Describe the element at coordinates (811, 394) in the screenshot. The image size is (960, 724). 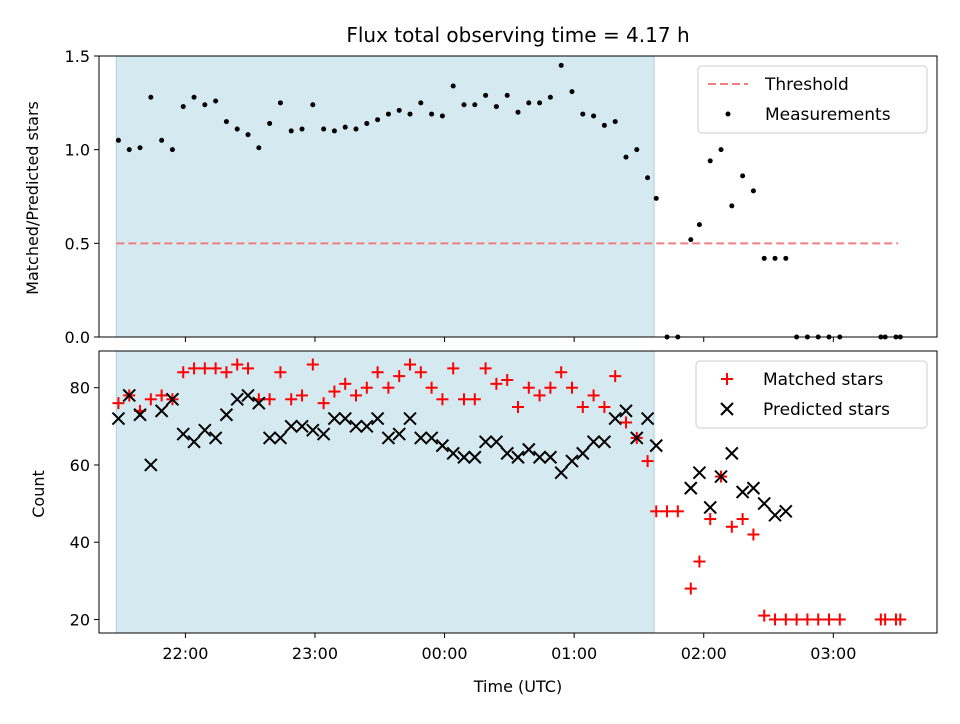
I see `bottom-legend: Matched stars Predicted stars` at that location.